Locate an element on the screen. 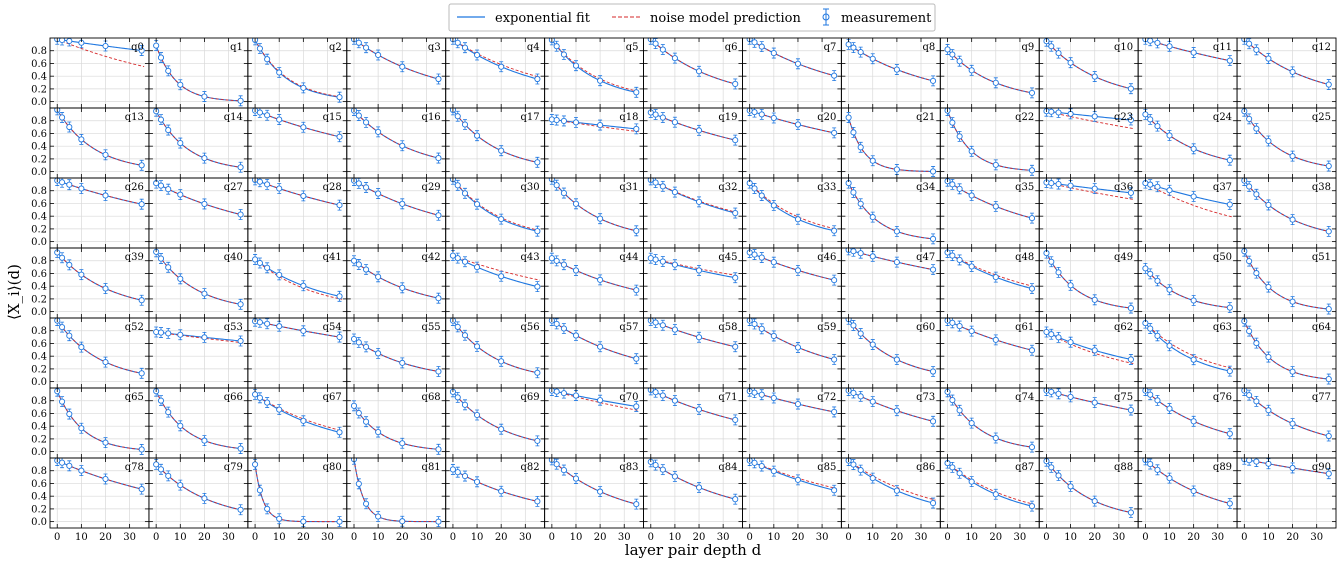 This screenshot has height=564, width=1343. panel-q37: q37 is located at coordinates (1187, 213).